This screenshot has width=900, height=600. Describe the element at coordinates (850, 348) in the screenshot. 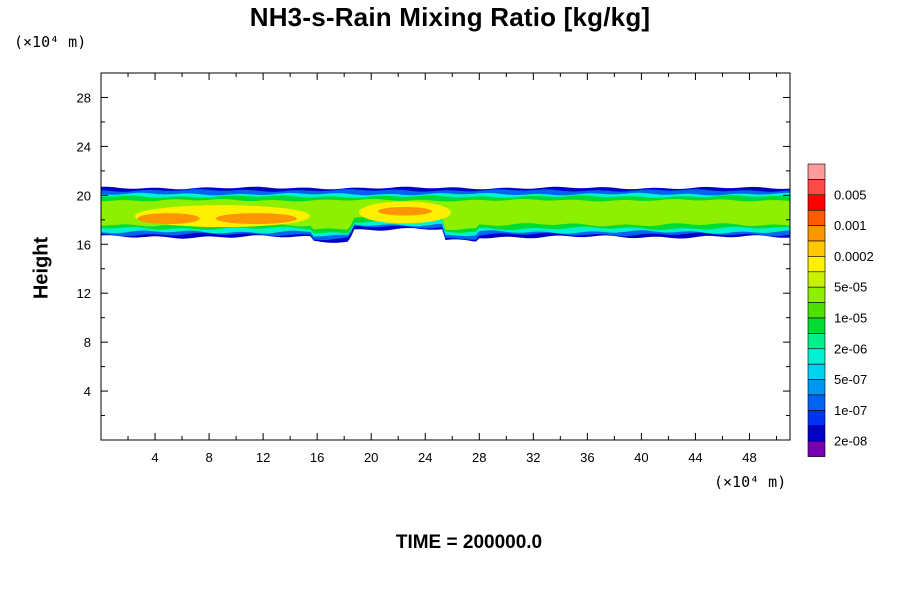

I see `legend-label: 2e-06` at that location.